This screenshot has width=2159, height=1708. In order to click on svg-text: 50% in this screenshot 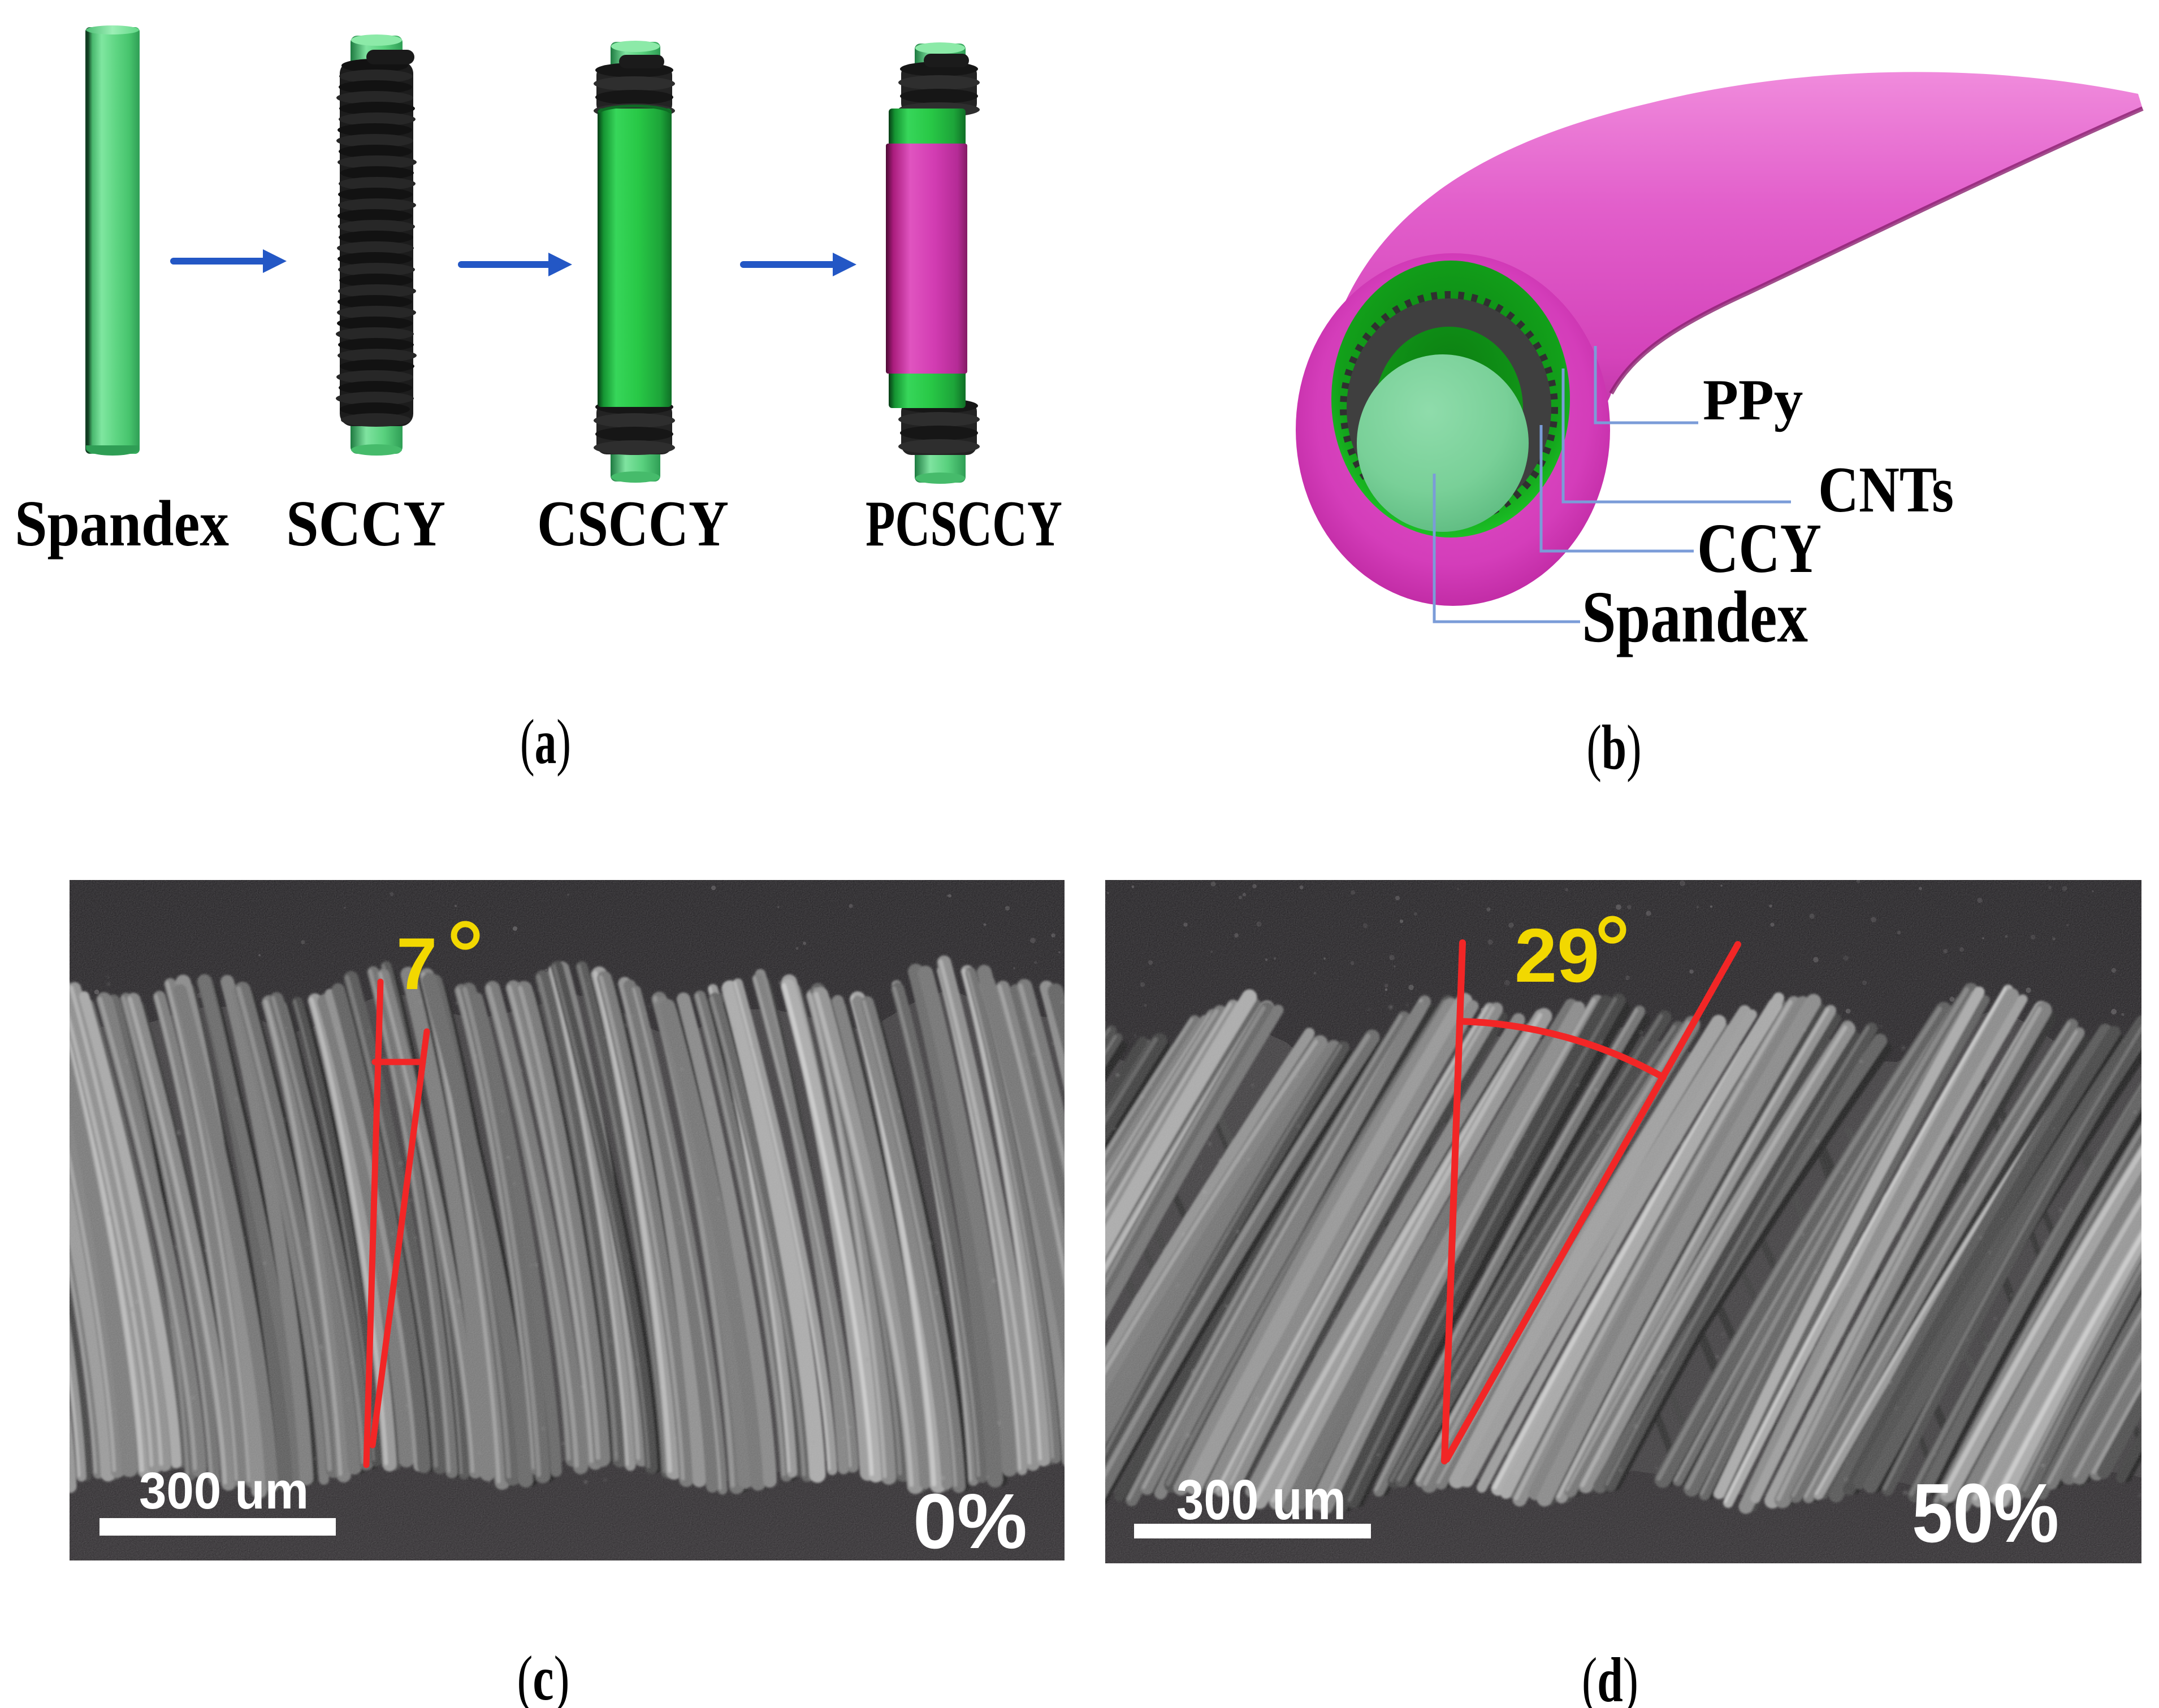, I will do `click(1985, 1514)`.